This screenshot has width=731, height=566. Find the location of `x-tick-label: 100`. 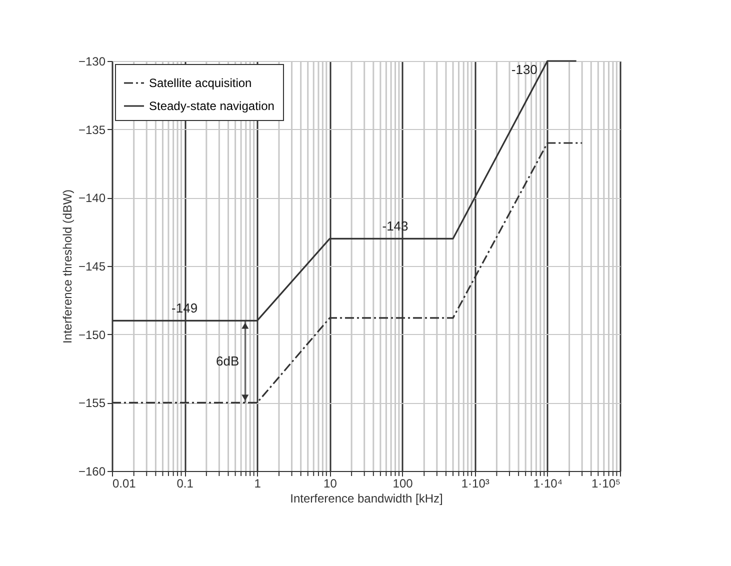

x-tick-label: 100 is located at coordinates (403, 483).